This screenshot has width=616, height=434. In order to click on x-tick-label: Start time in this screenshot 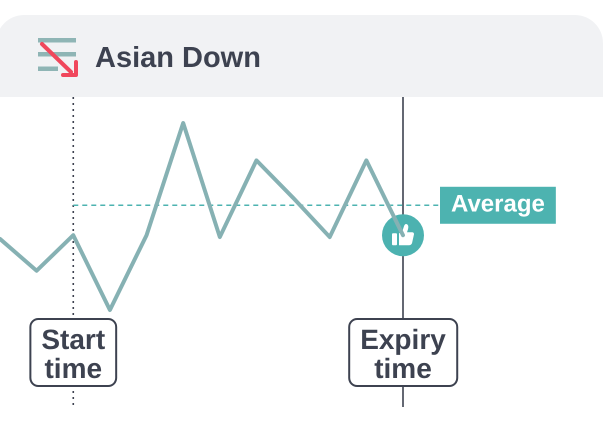, I will do `click(73, 354)`.